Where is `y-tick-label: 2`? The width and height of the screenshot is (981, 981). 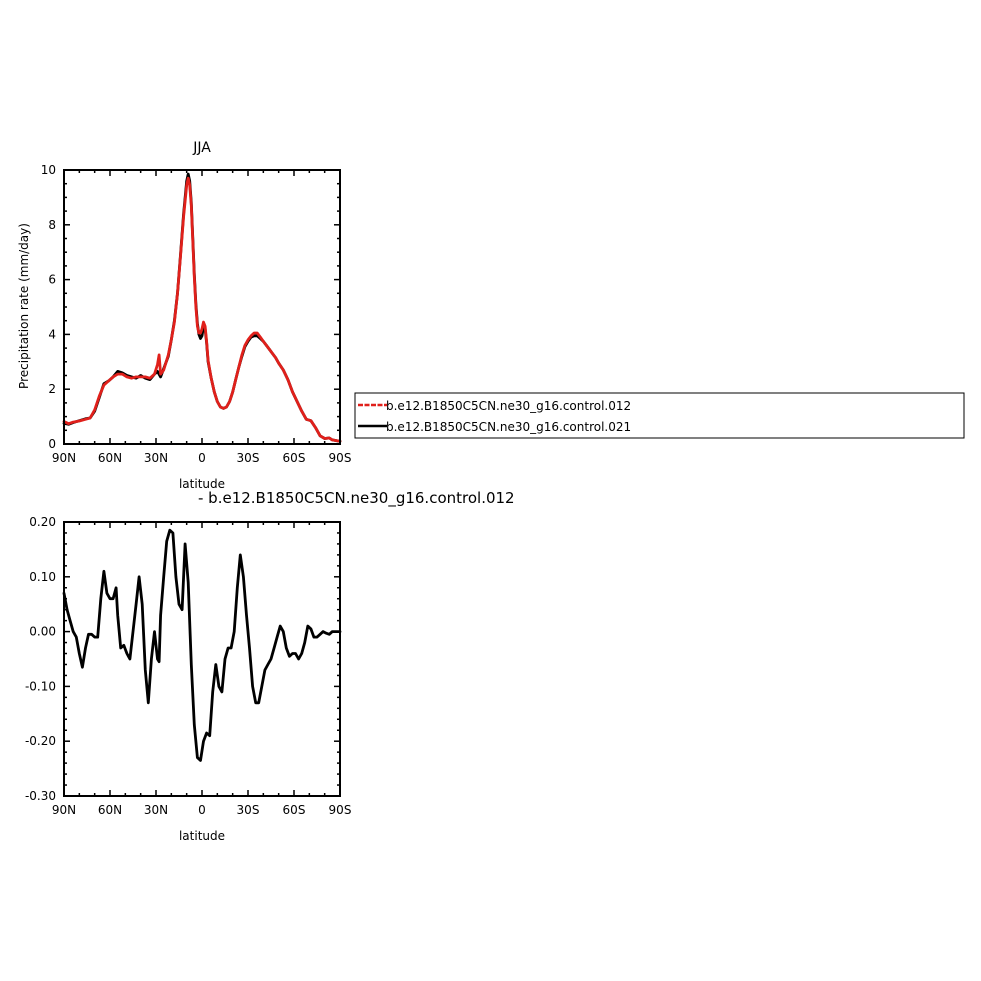 y-tick-label: 2 is located at coordinates (52, 389).